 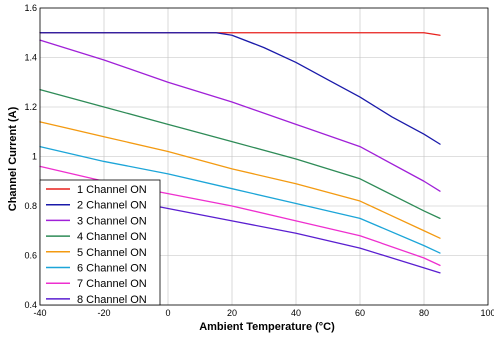 I want to click on legend-entry-label: 1 Channel ON, so click(x=112, y=190).